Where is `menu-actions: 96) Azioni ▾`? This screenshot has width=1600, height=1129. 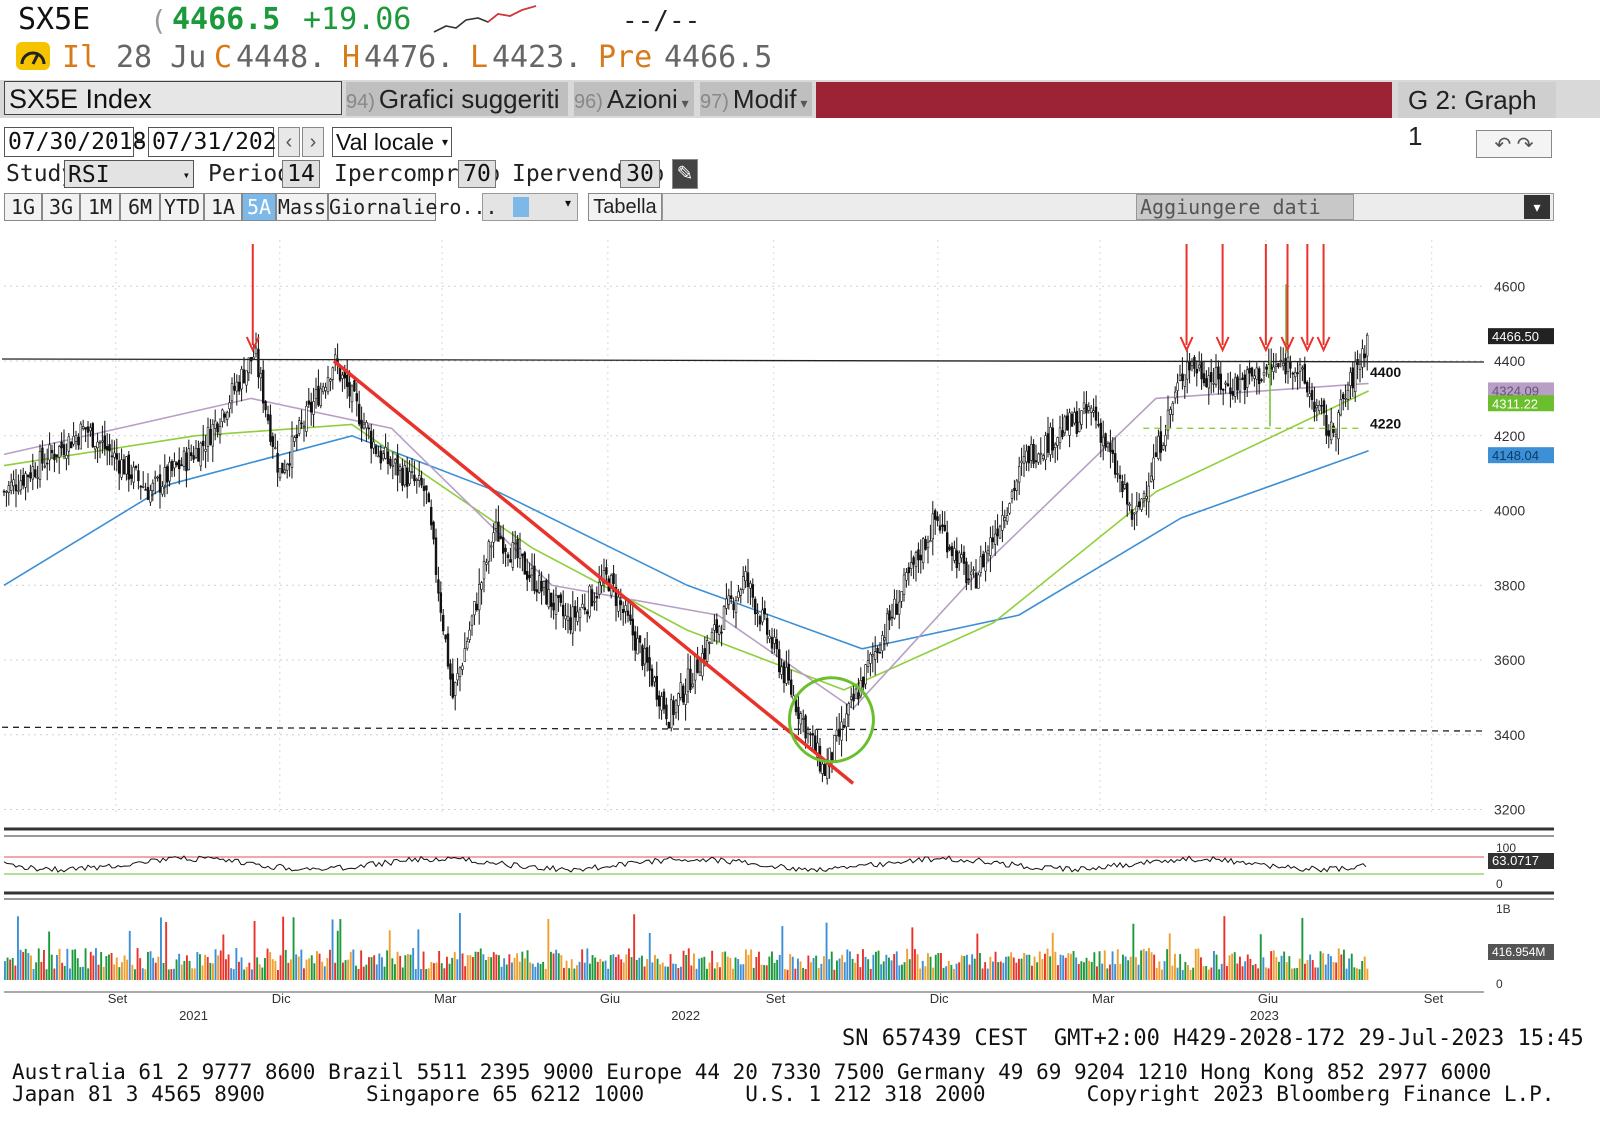
menu-actions: 96) Azioni ▾ is located at coordinates (634, 99).